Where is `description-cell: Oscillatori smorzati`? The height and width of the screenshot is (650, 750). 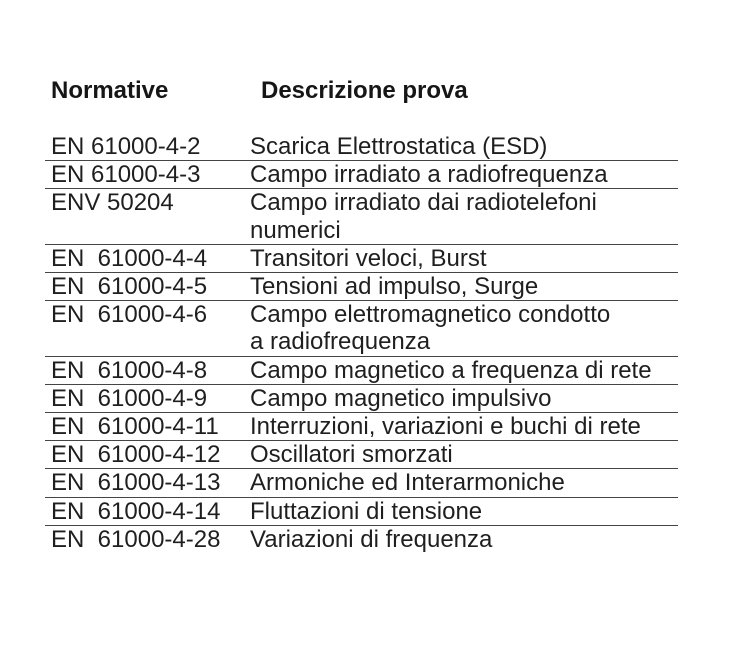 description-cell: Oscillatori smorzati is located at coordinates (351, 455).